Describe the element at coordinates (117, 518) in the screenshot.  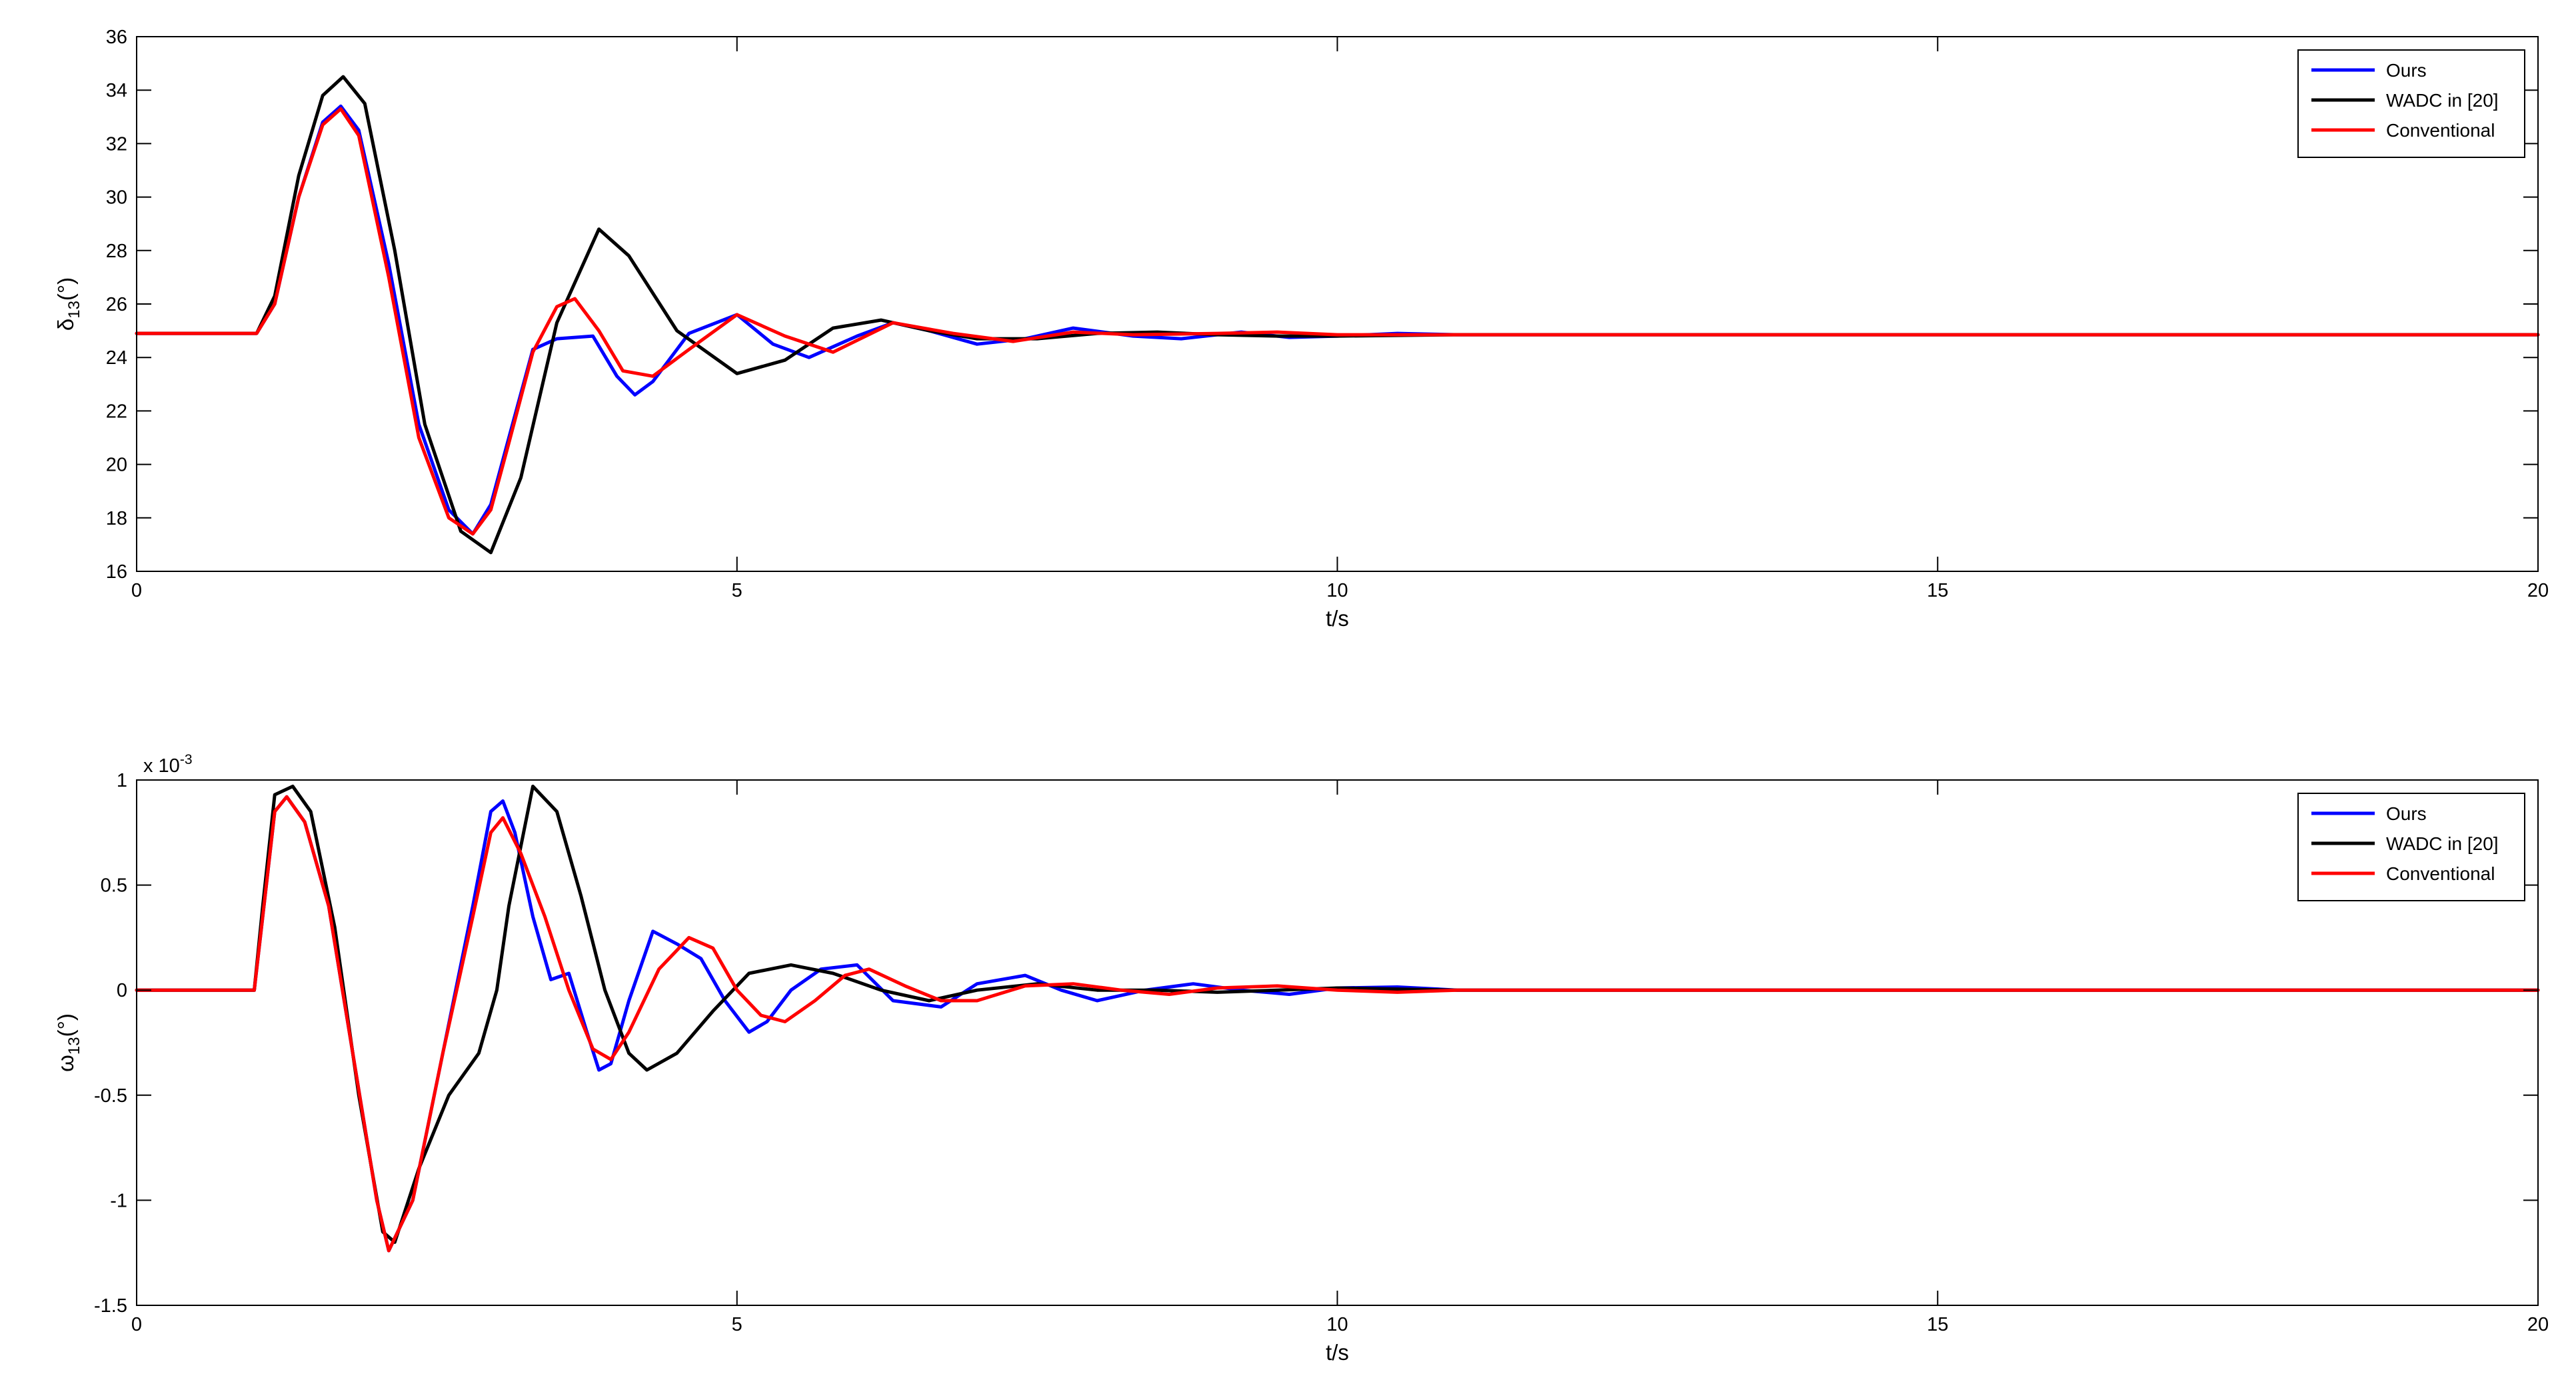
I see `delta-ytick-label: 18` at that location.